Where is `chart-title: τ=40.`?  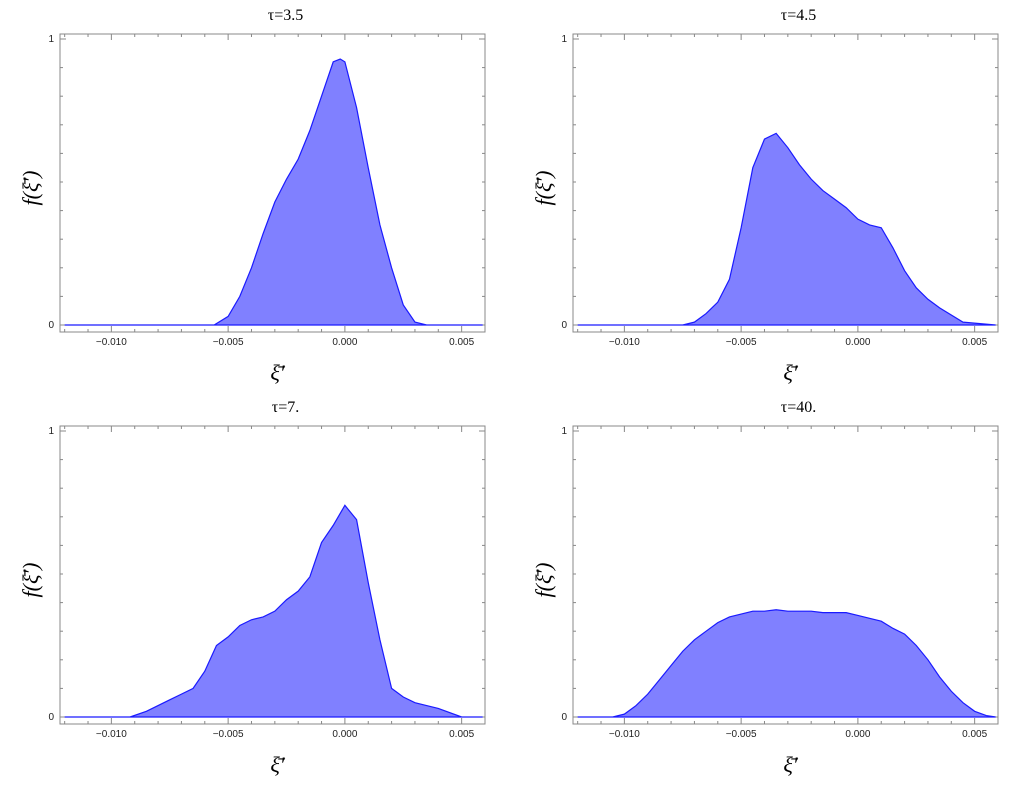
chart-title: τ=40. is located at coordinates (798, 407).